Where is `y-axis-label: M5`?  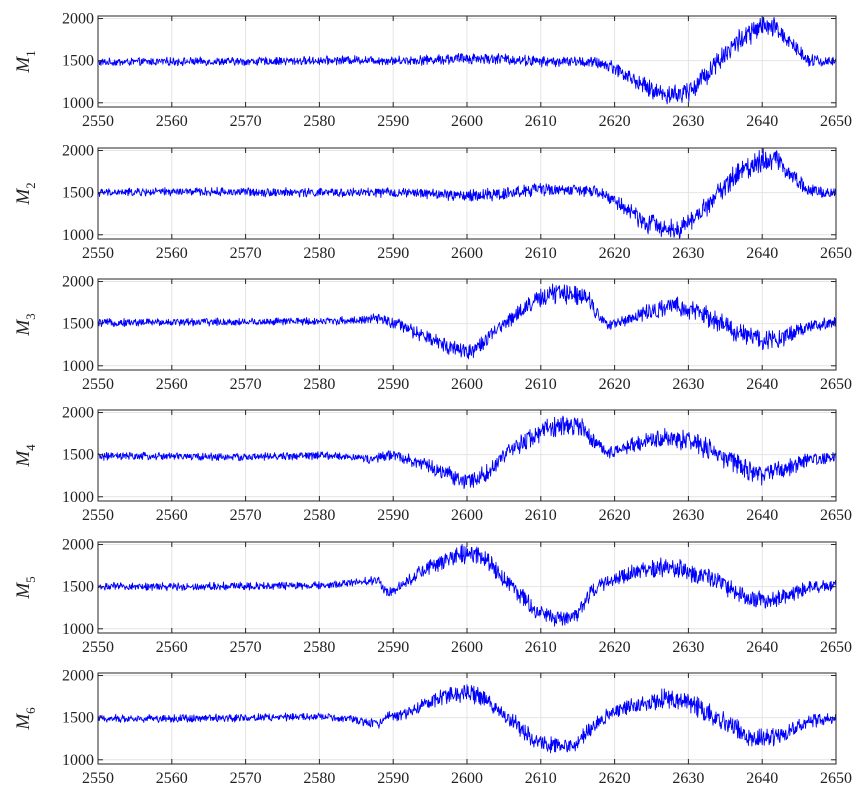 y-axis-label: M5 is located at coordinates (25, 587).